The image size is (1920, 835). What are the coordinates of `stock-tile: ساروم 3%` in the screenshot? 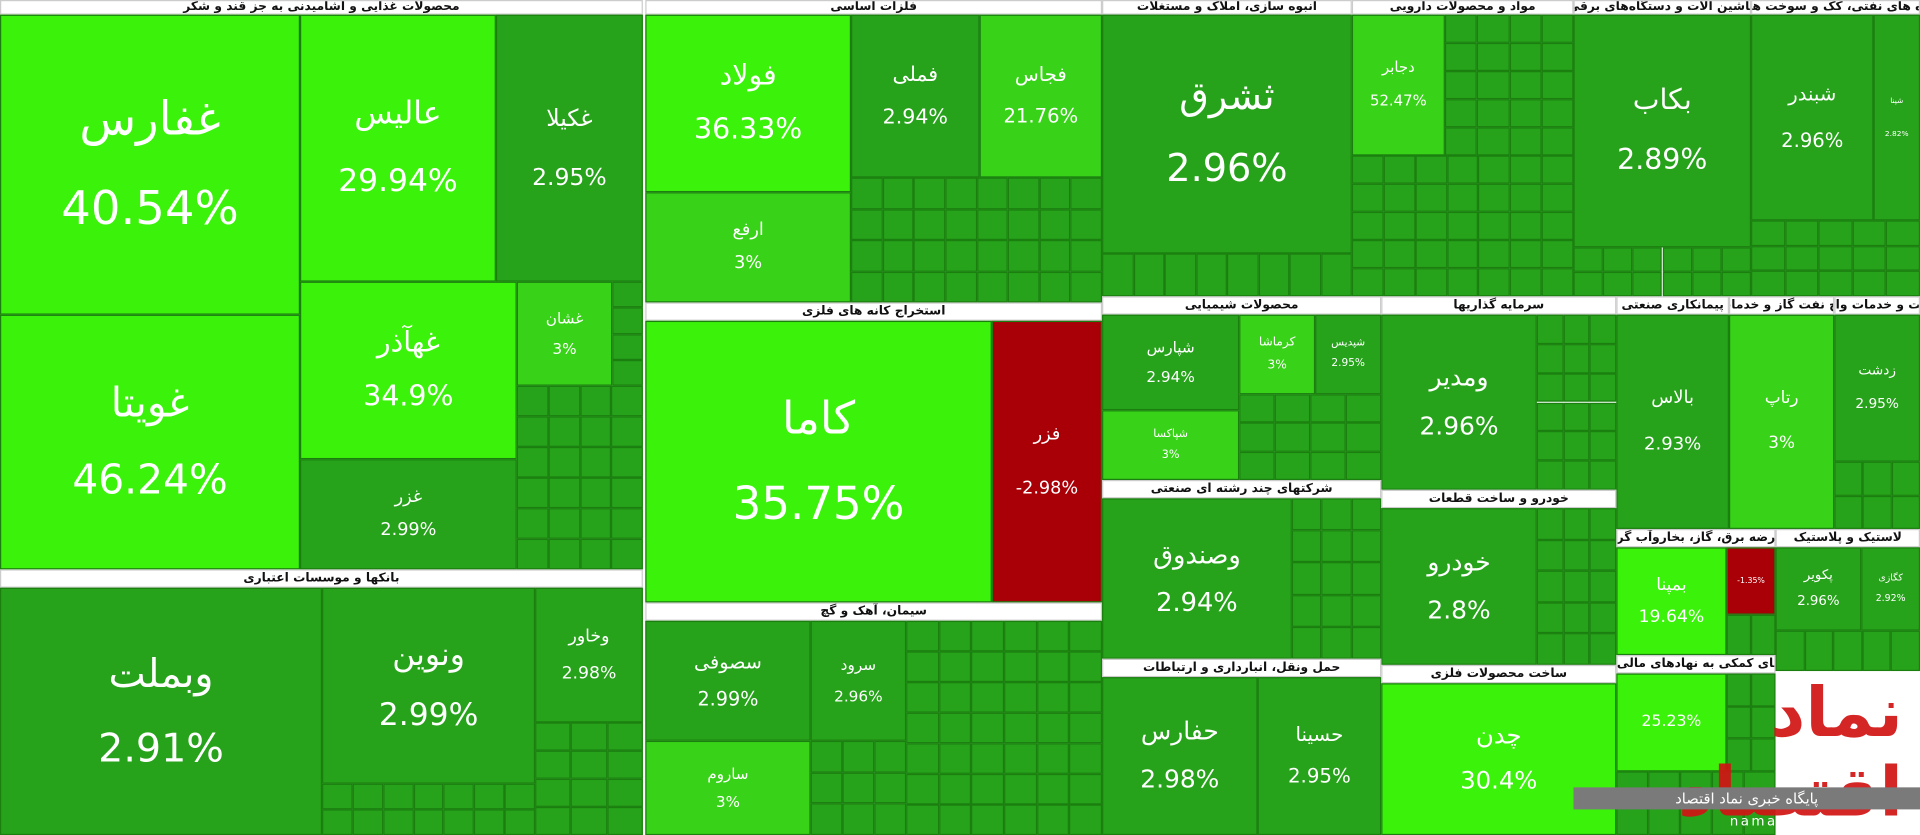 It's located at (728, 787).